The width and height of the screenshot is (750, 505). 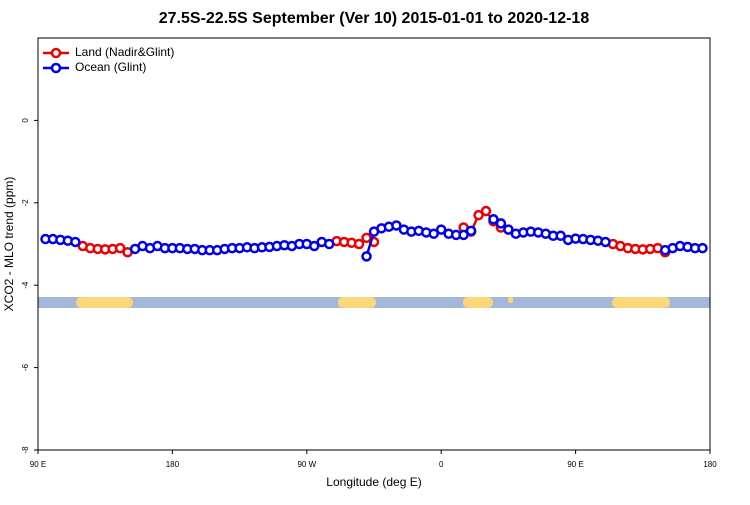 What do you see at coordinates (25, 367) in the screenshot?
I see `y-tick-label: -6` at bounding box center [25, 367].